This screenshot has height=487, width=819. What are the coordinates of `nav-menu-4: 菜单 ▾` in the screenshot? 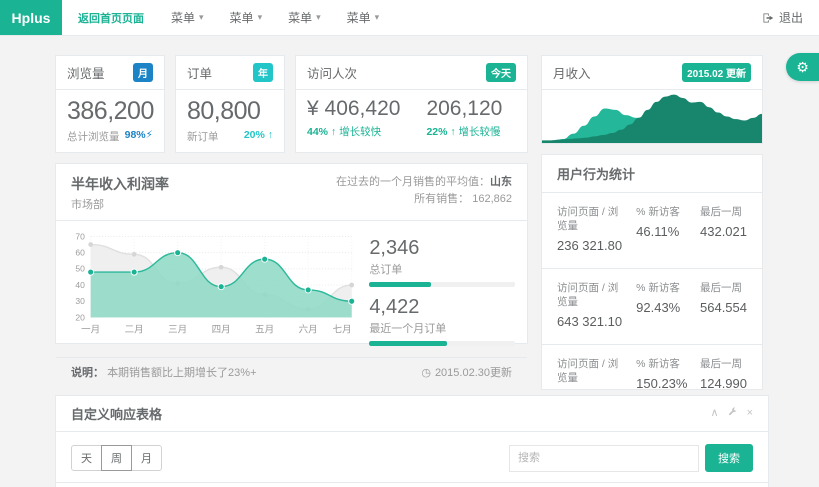 It's located at (363, 17).